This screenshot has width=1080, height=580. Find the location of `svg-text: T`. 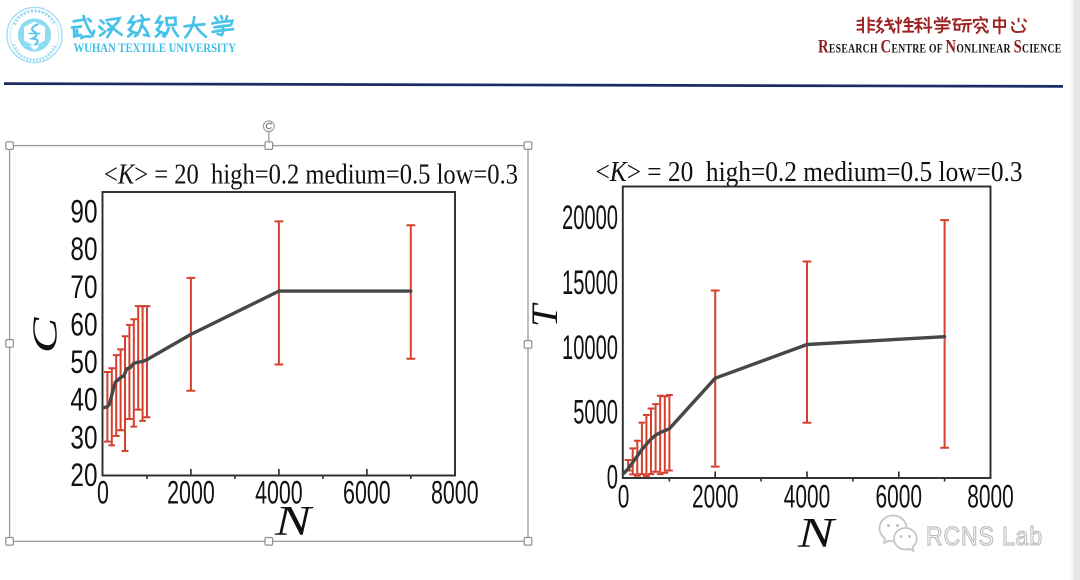

svg-text: T is located at coordinates (544, 314).